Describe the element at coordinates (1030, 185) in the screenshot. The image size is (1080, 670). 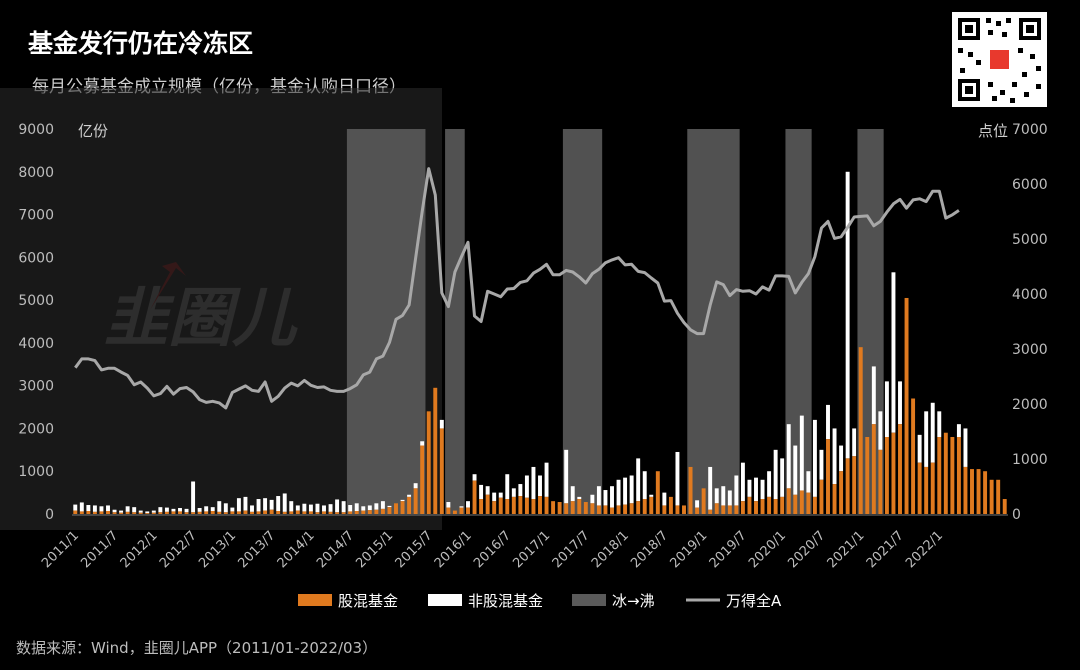
I see `y-right-tick-label: 6000` at that location.